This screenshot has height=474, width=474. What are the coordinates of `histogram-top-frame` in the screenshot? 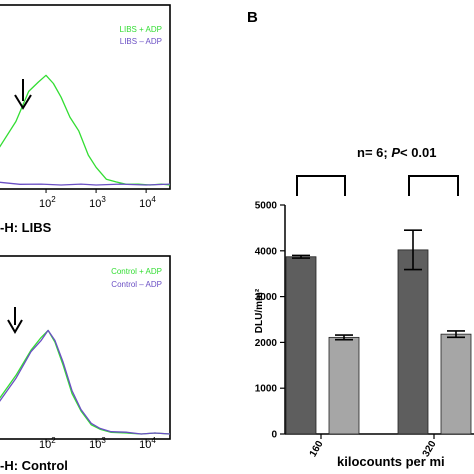 It's located at (85, 97).